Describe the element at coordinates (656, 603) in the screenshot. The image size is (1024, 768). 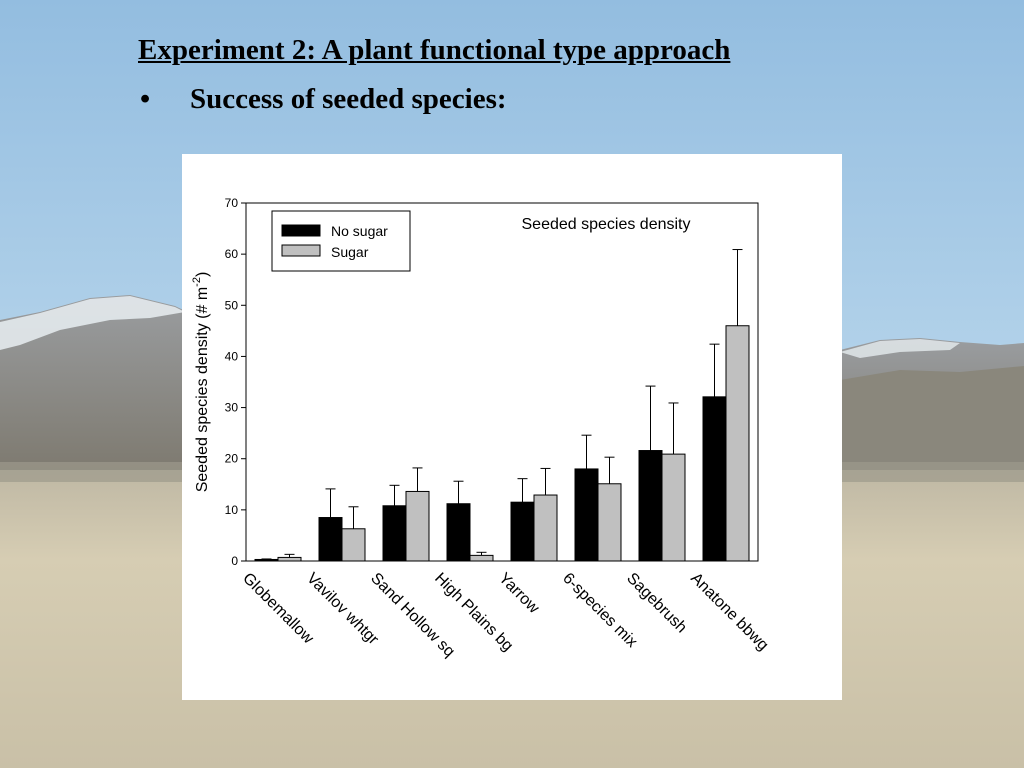
I see `x-tick-label: Sagebrush` at that location.